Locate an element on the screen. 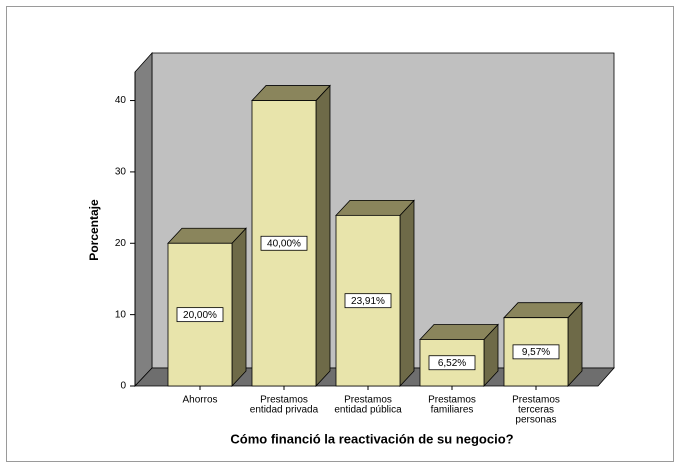  y-axis-title: Porcentaje is located at coordinates (94, 230).